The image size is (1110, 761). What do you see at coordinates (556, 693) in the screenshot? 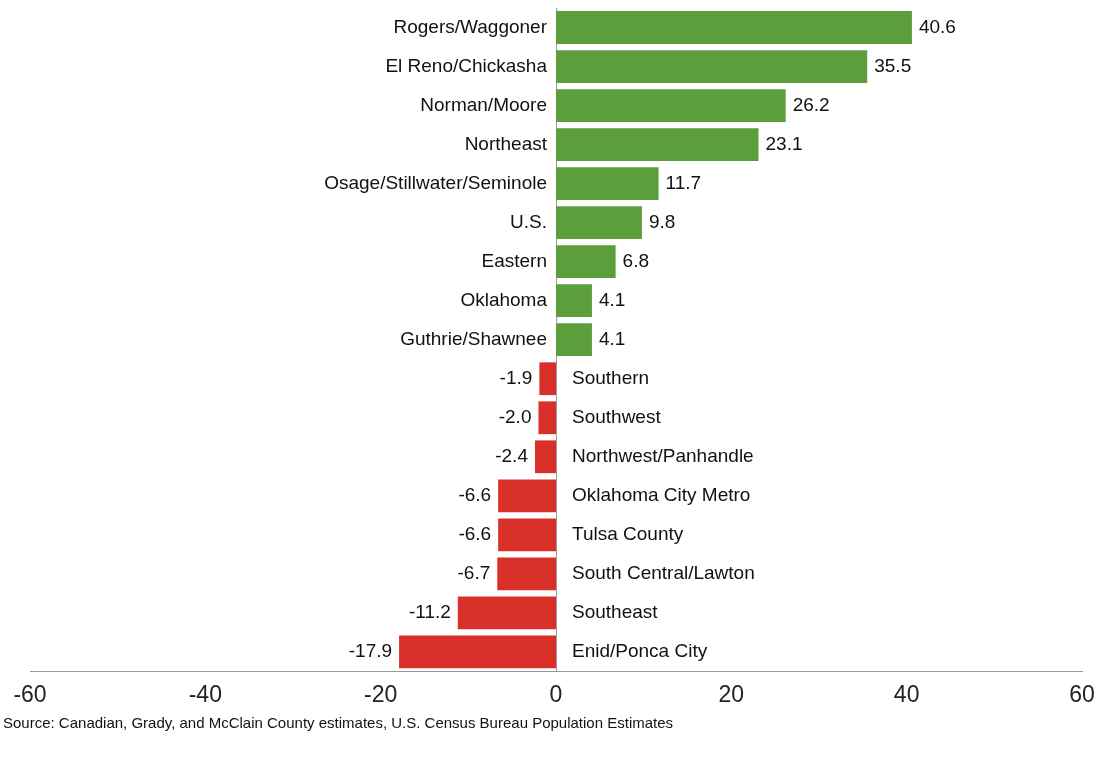
I see `x-tick-label: 0` at bounding box center [556, 693].